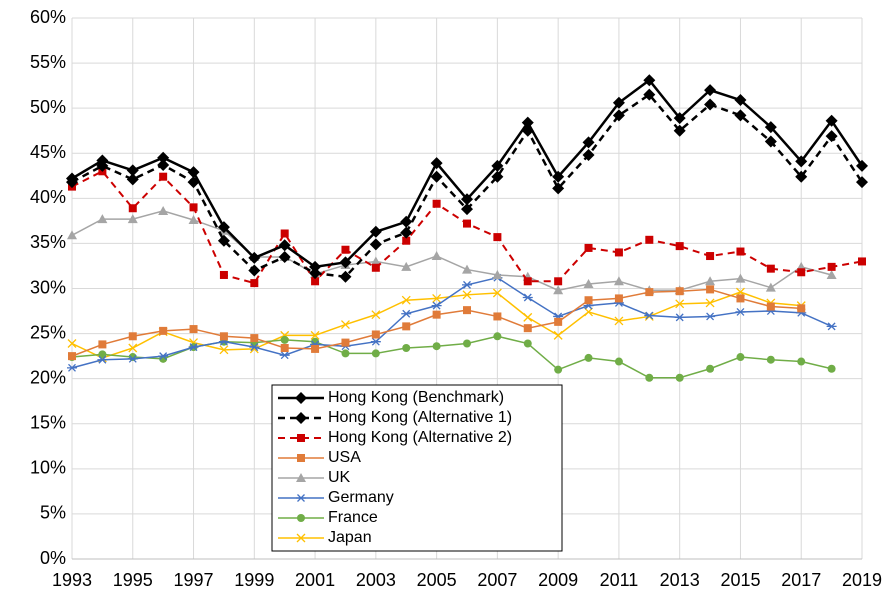  What do you see at coordinates (353, 517) in the screenshot?
I see `legend-label: France` at bounding box center [353, 517].